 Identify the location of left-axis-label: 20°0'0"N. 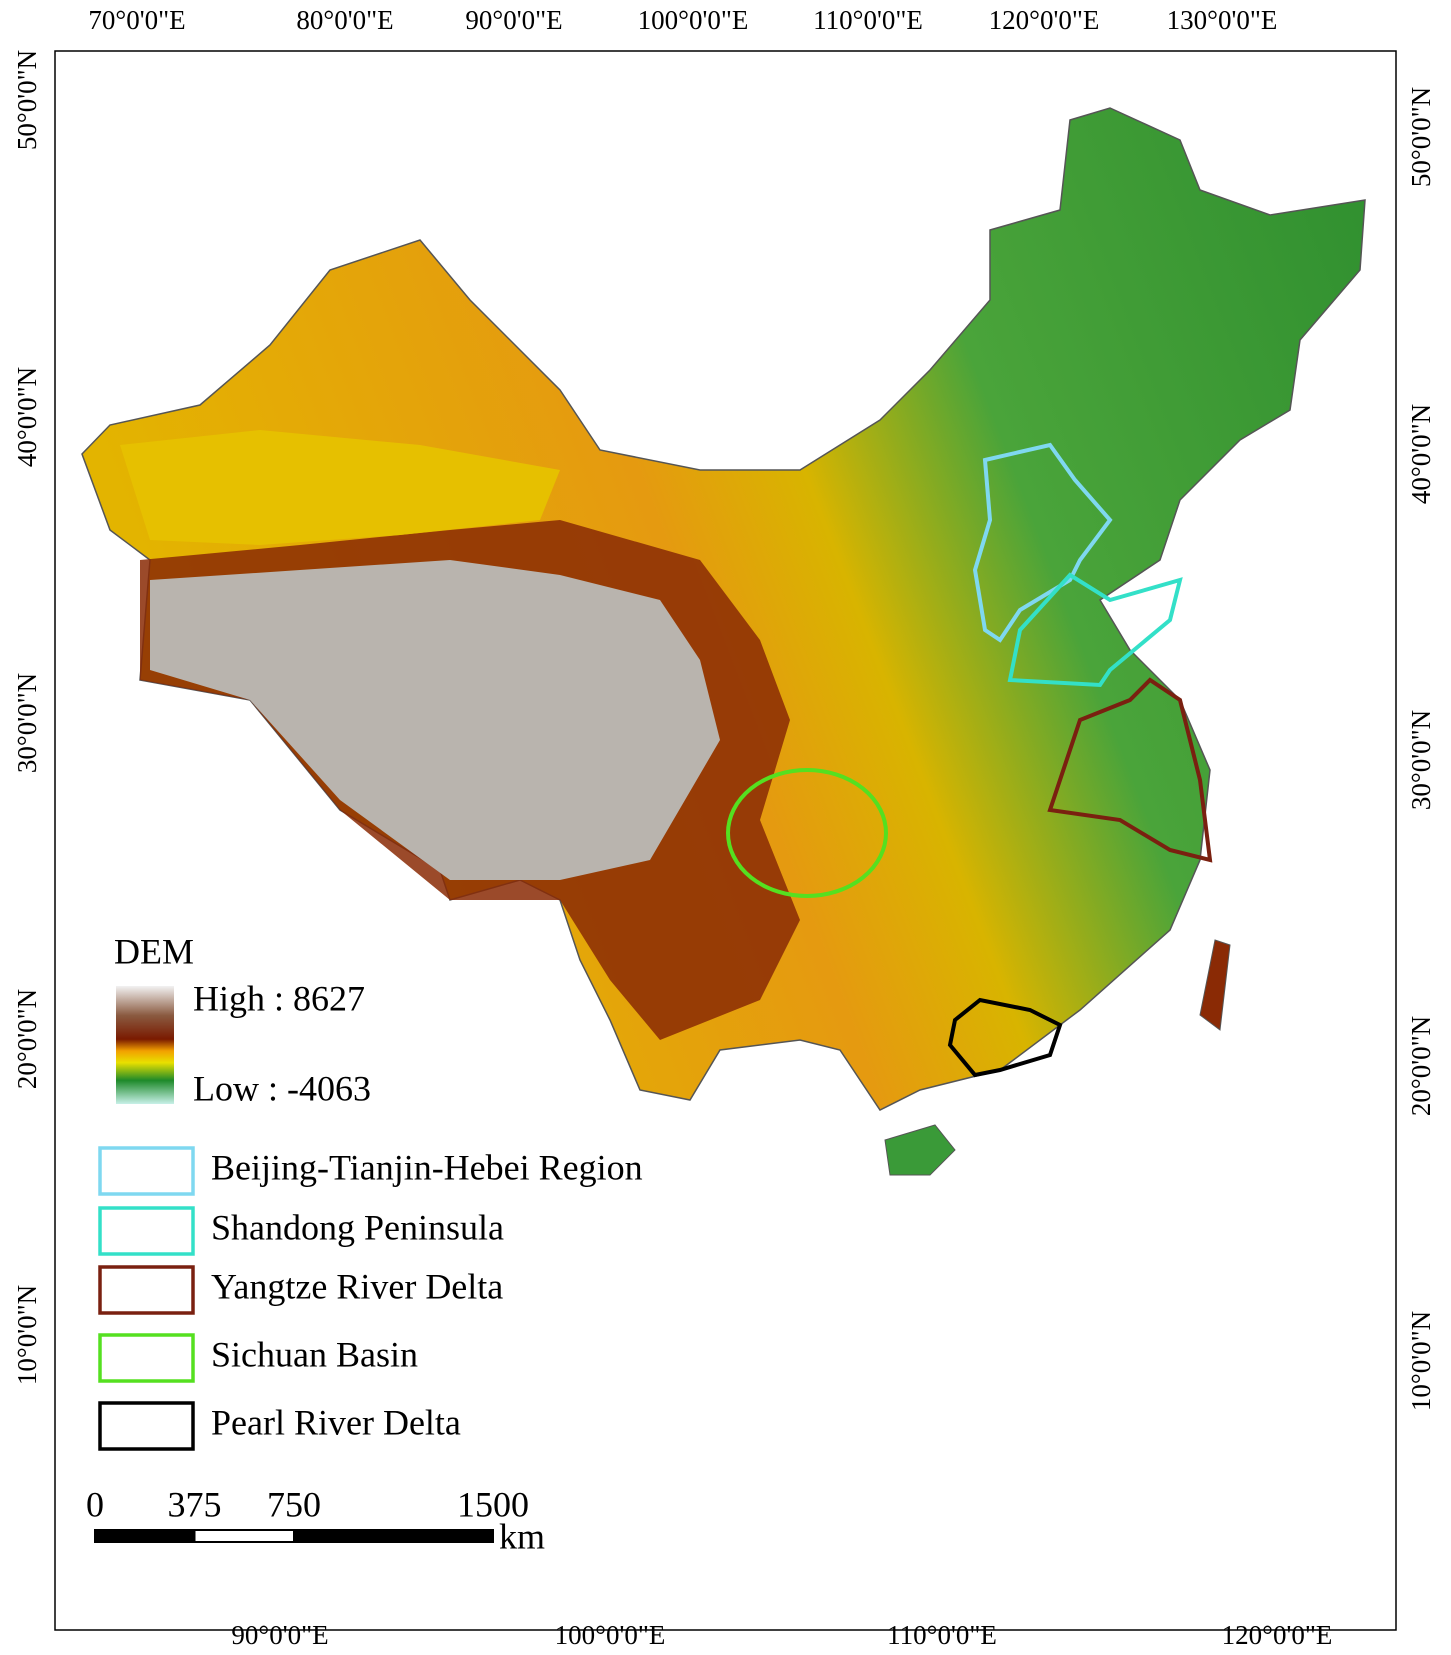
(27, 1039).